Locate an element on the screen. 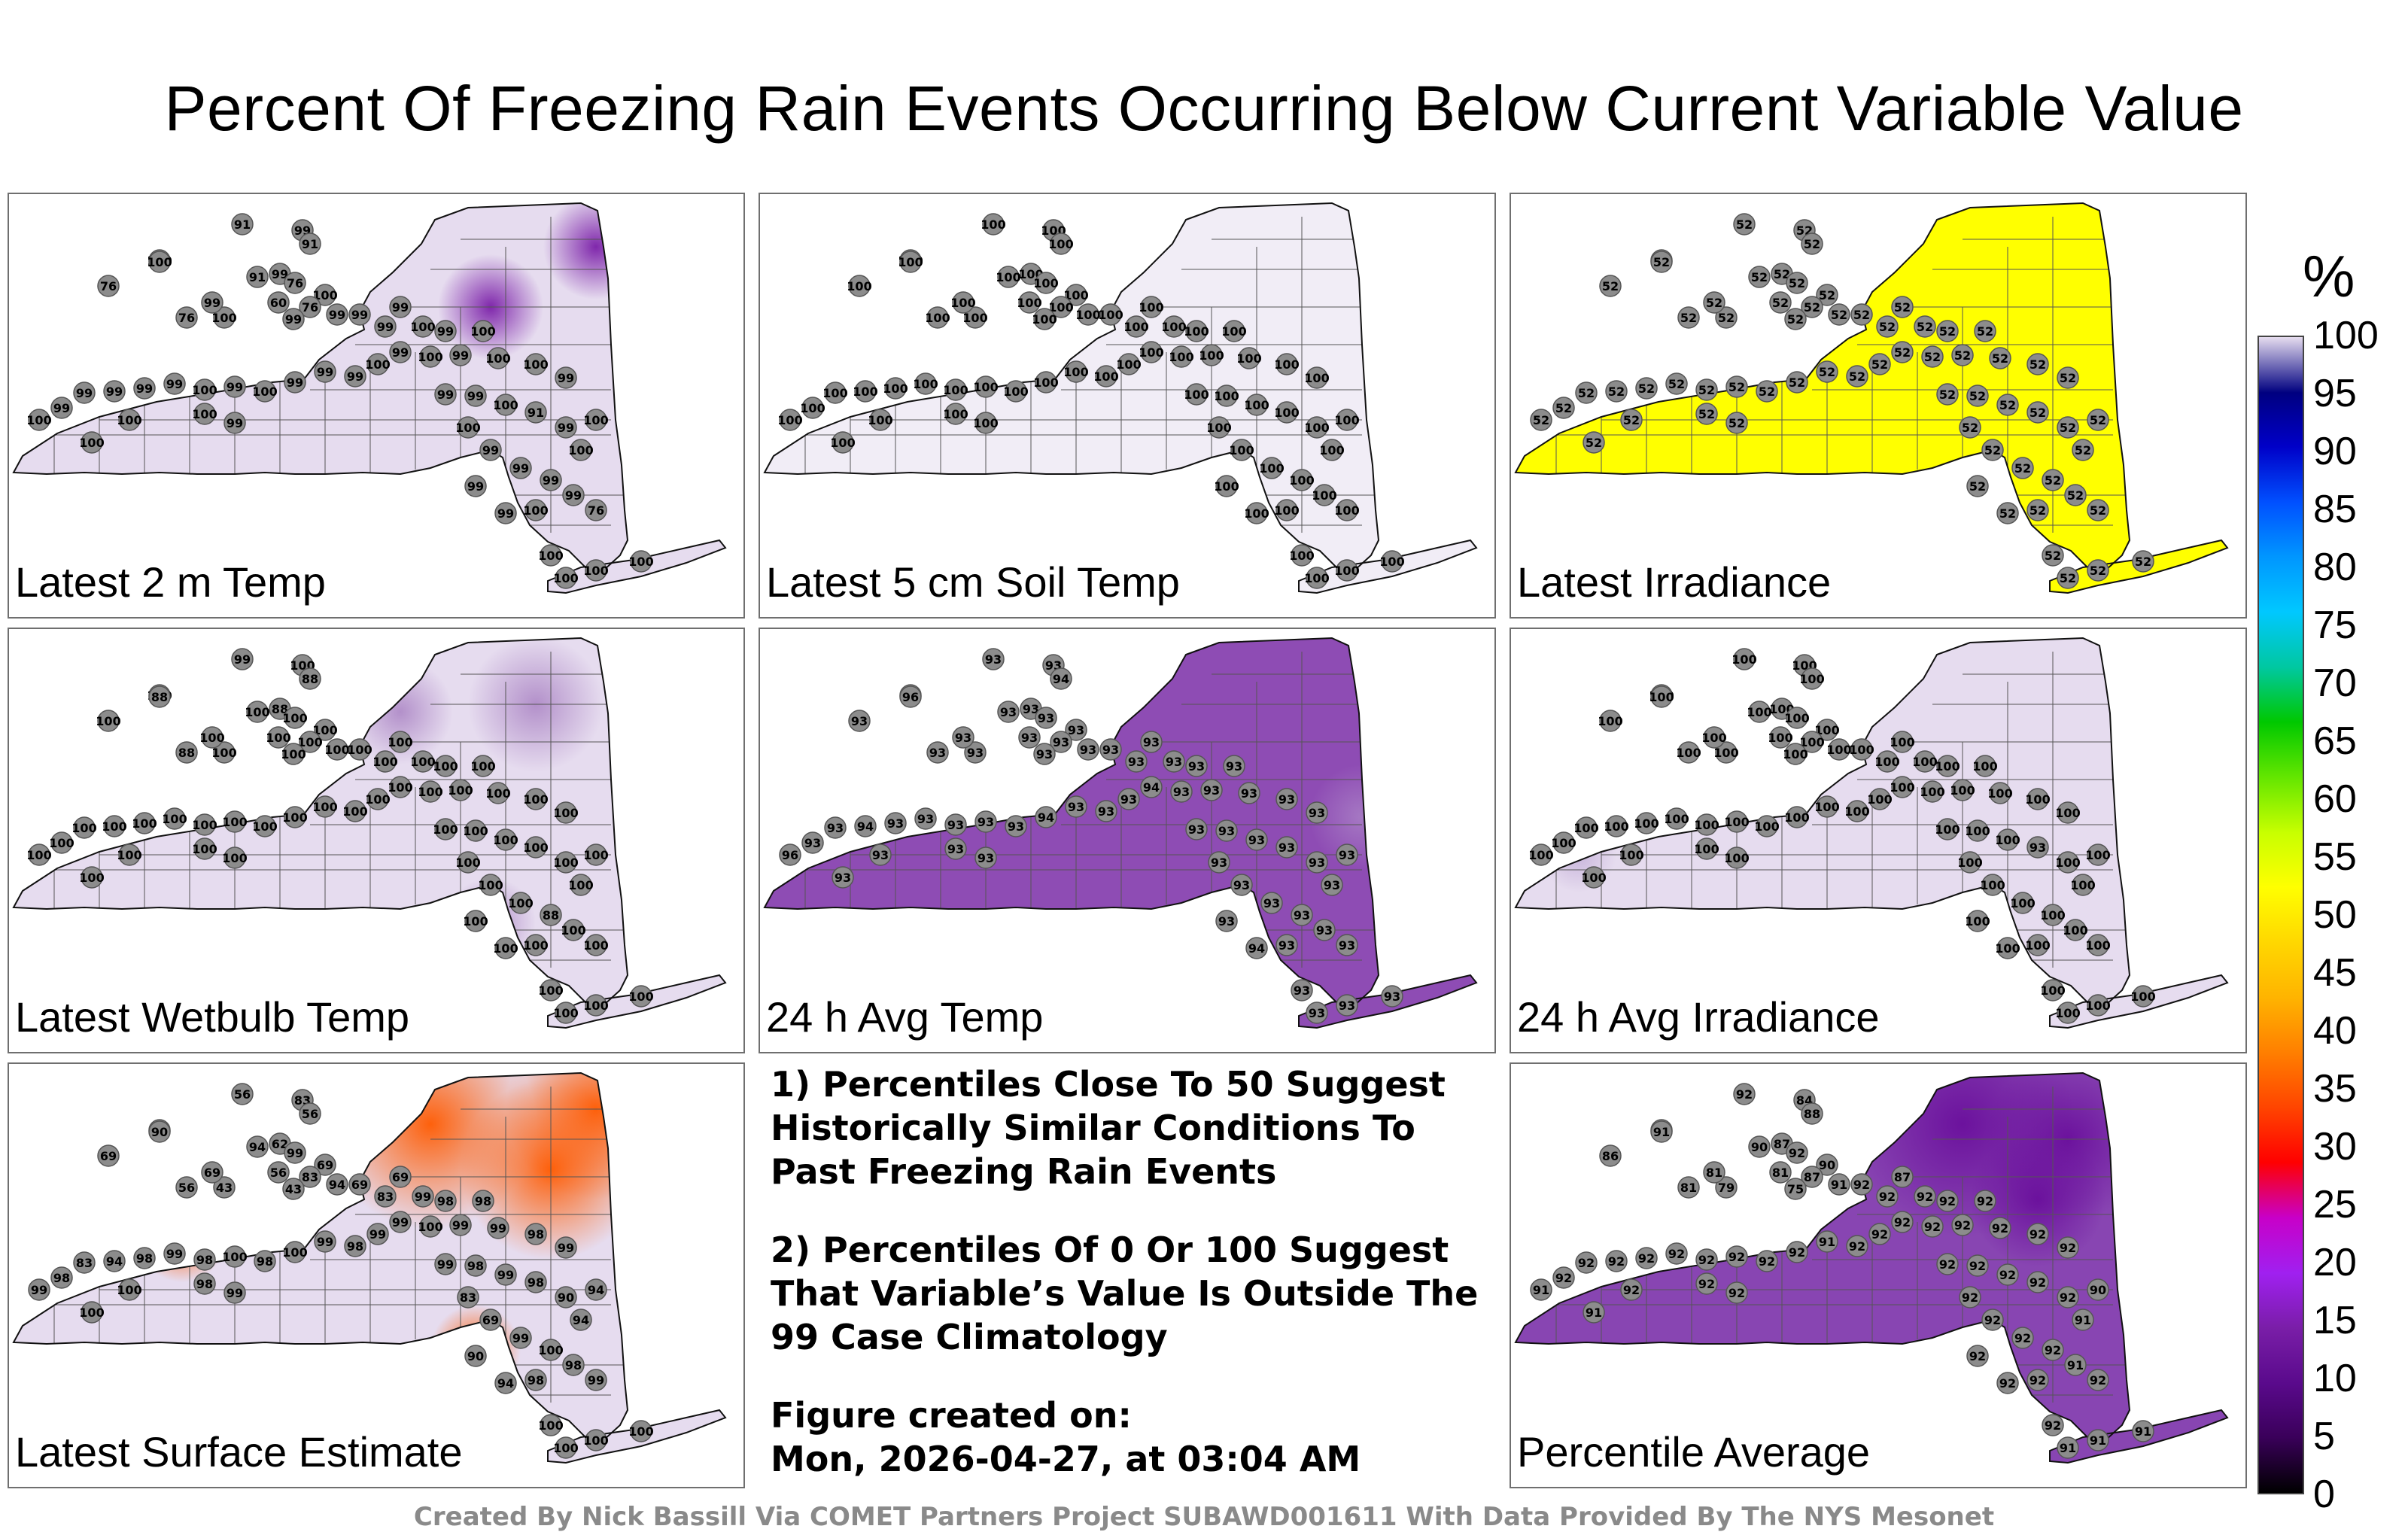  station-value: 69 is located at coordinates (108, 1156).